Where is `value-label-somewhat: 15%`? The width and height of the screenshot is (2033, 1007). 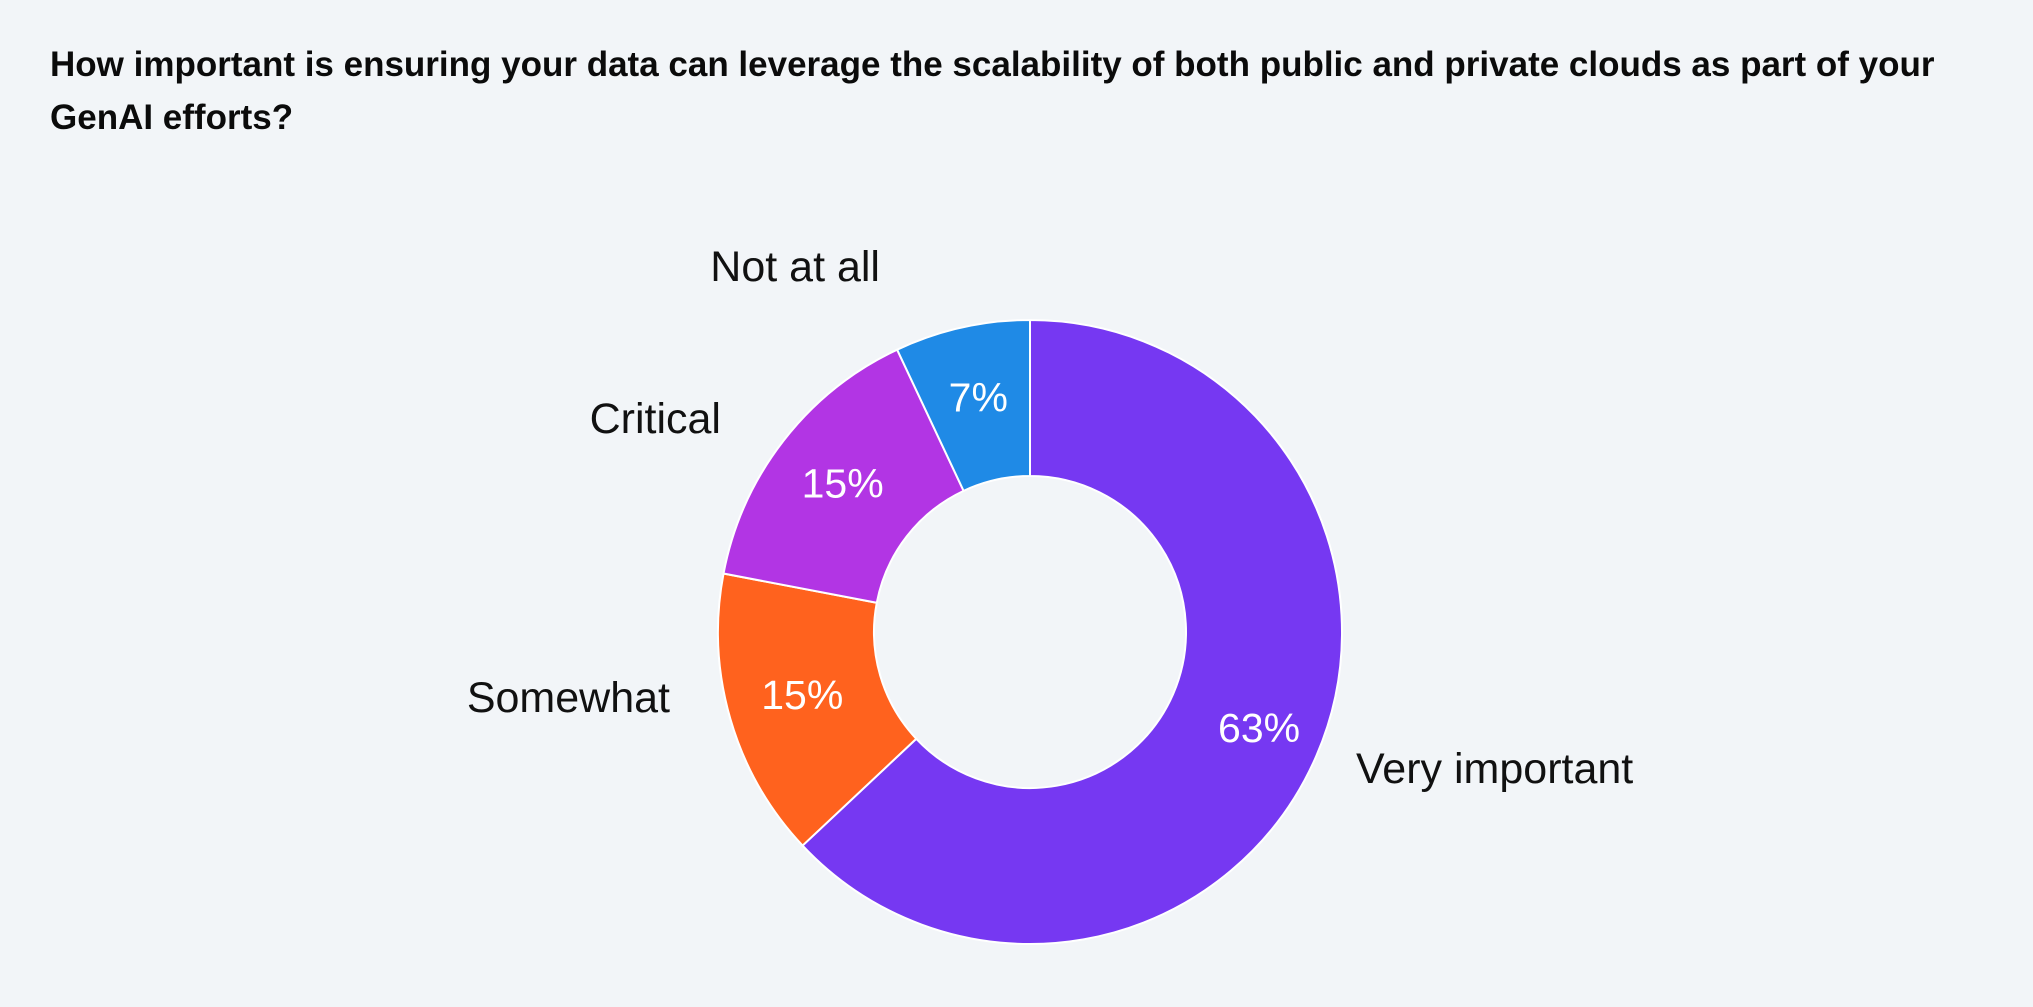 value-label-somewhat: 15% is located at coordinates (802, 695).